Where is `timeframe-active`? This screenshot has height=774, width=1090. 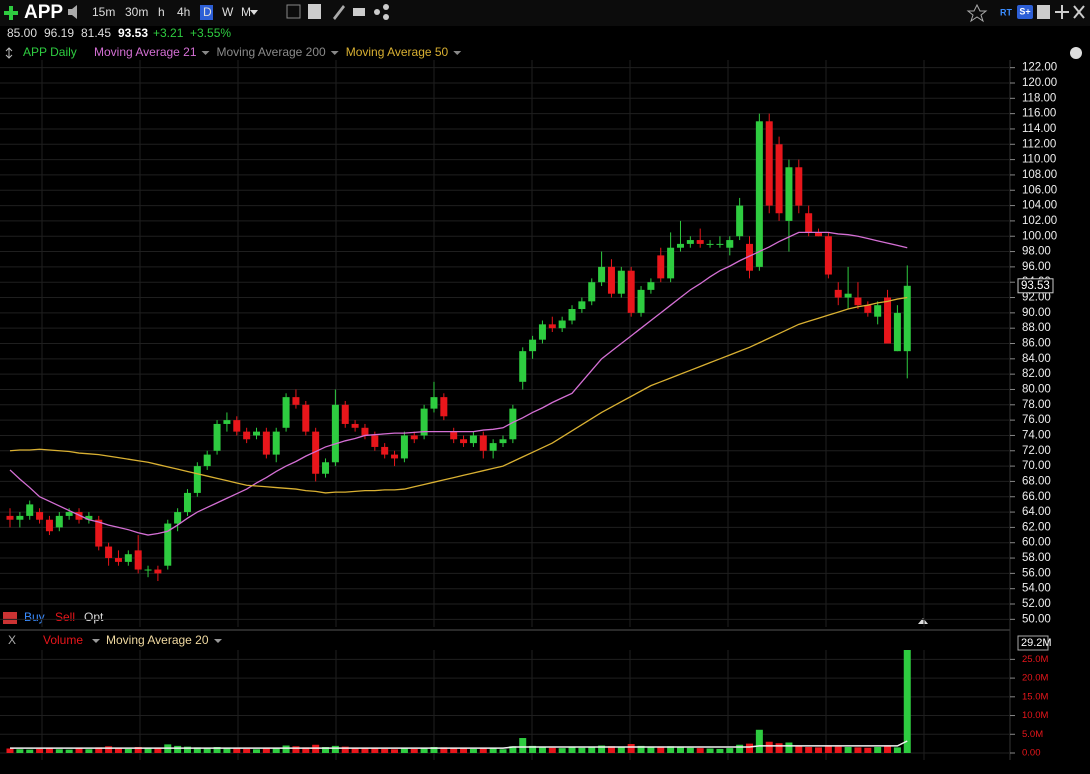
timeframe-active is located at coordinates (206, 12).